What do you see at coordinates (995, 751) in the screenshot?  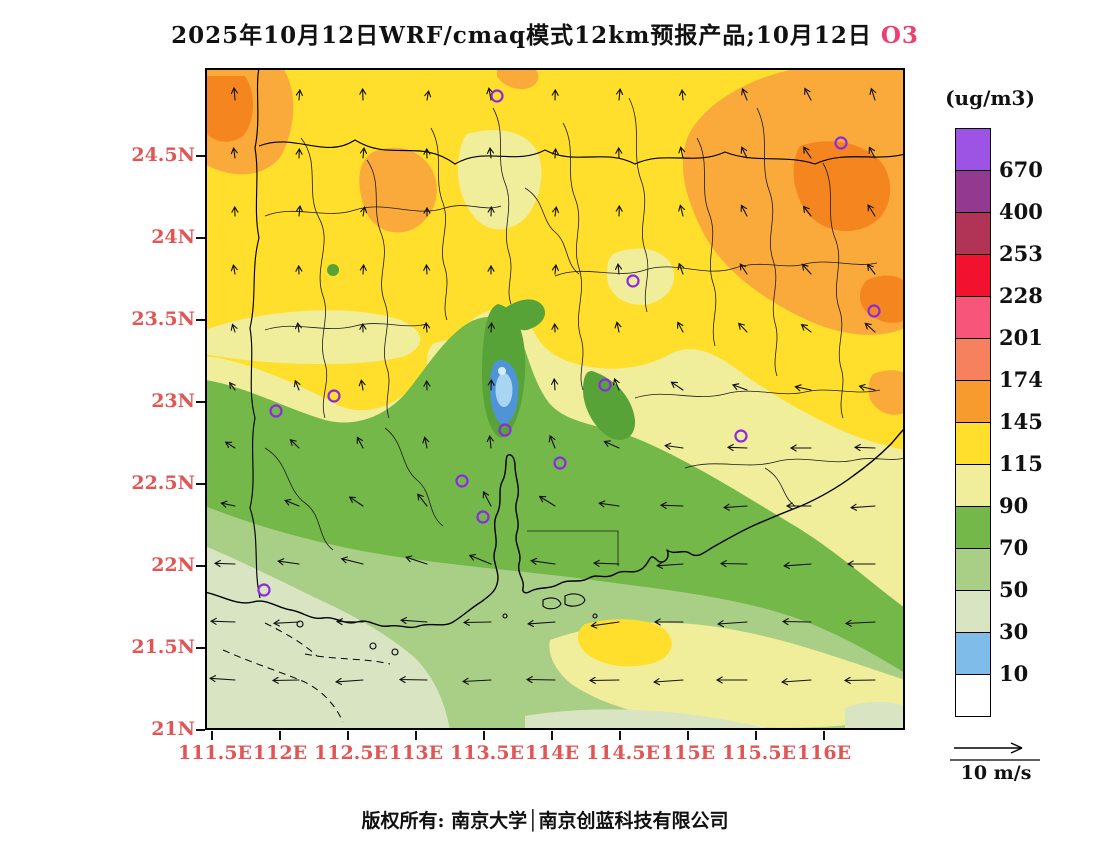 I see `wind-scale-arrow` at bounding box center [995, 751].